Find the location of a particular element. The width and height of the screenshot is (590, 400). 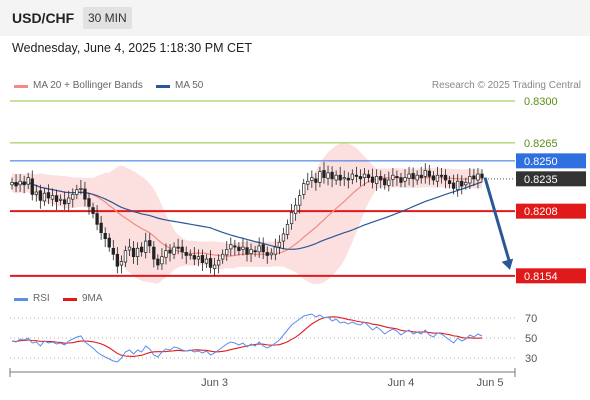

legend-ma50-label: MA 50 is located at coordinates (189, 85).